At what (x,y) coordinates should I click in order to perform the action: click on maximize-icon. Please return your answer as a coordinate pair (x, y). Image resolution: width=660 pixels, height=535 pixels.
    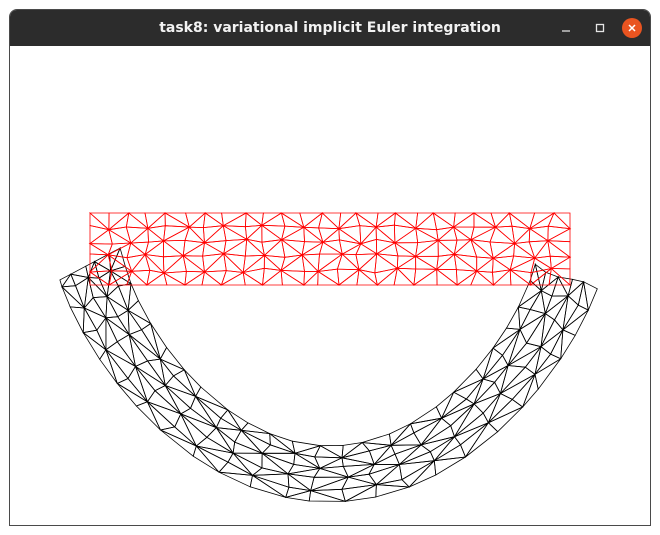
    Looking at the image, I should click on (600, 28).